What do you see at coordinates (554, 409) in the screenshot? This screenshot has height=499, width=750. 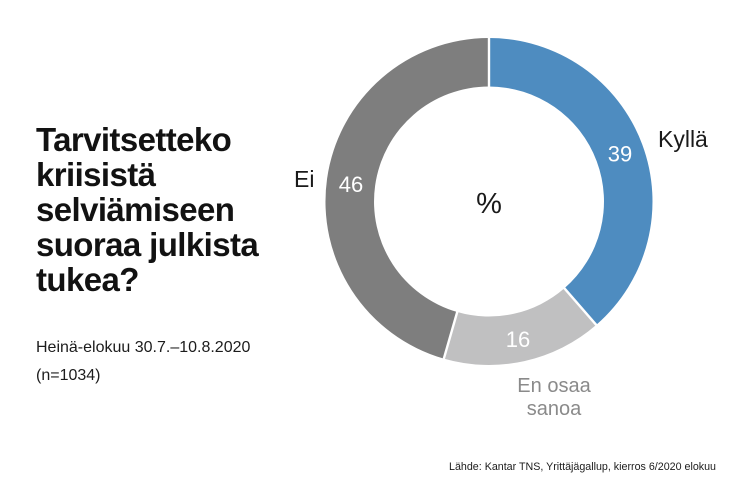 I see `svg-text: sanoa` at bounding box center [554, 409].